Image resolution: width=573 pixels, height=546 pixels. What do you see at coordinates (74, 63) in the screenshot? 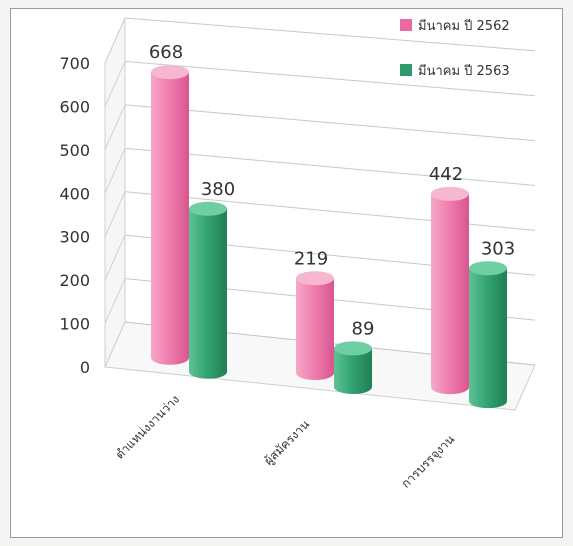
I see `y-tick-label: 700` at bounding box center [74, 63].